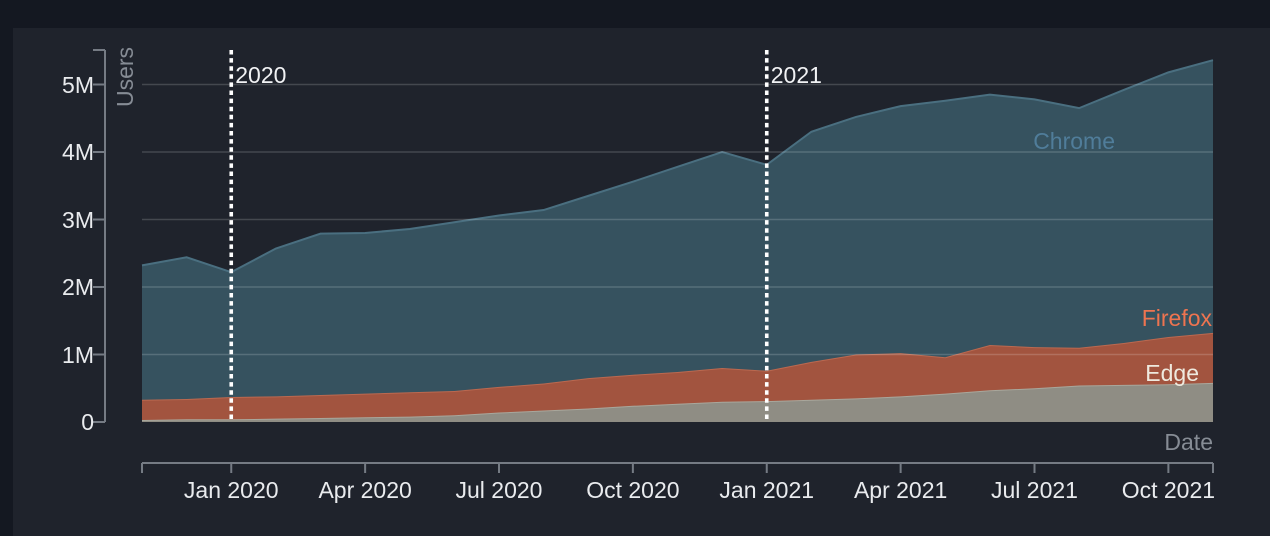  Describe the element at coordinates (677, 376) in the screenshot. I see `area-firefox` at that location.